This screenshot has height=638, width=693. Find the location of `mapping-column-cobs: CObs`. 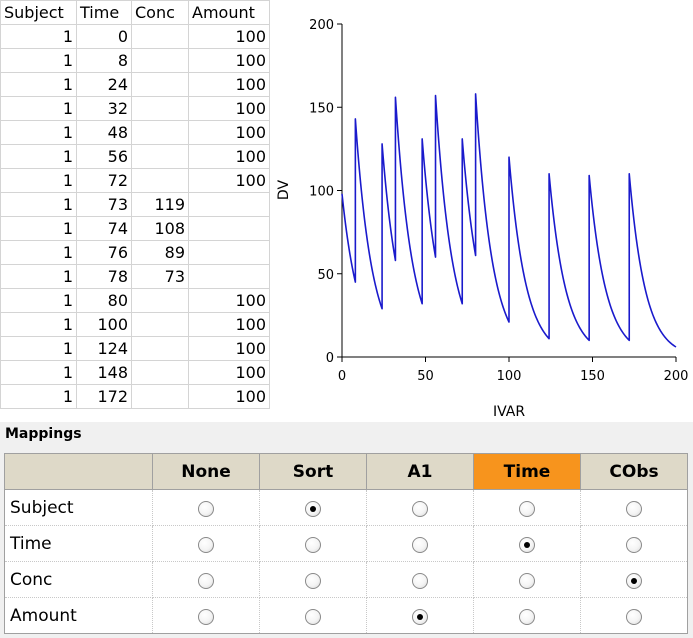

mapping-column-cobs: CObs is located at coordinates (634, 471).